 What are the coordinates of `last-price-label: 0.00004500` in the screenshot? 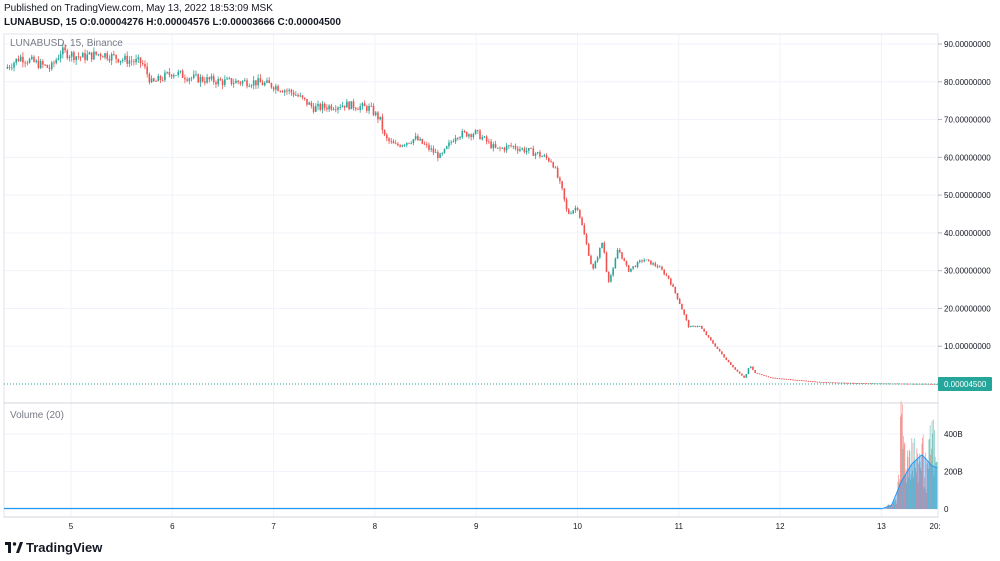 It's located at (965, 384).